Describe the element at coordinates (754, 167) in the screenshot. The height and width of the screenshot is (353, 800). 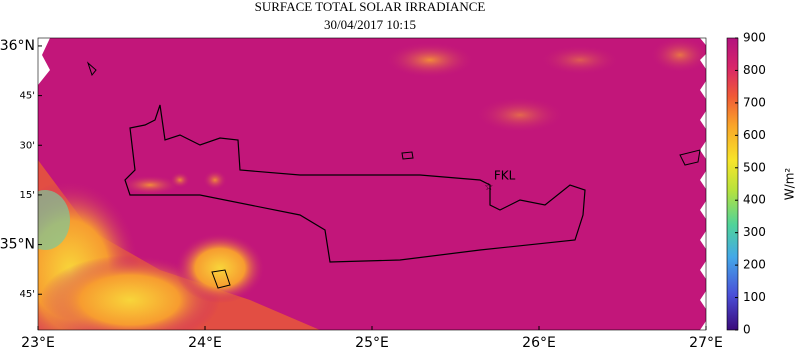
I see `colorbar-tick-label: 500` at that location.